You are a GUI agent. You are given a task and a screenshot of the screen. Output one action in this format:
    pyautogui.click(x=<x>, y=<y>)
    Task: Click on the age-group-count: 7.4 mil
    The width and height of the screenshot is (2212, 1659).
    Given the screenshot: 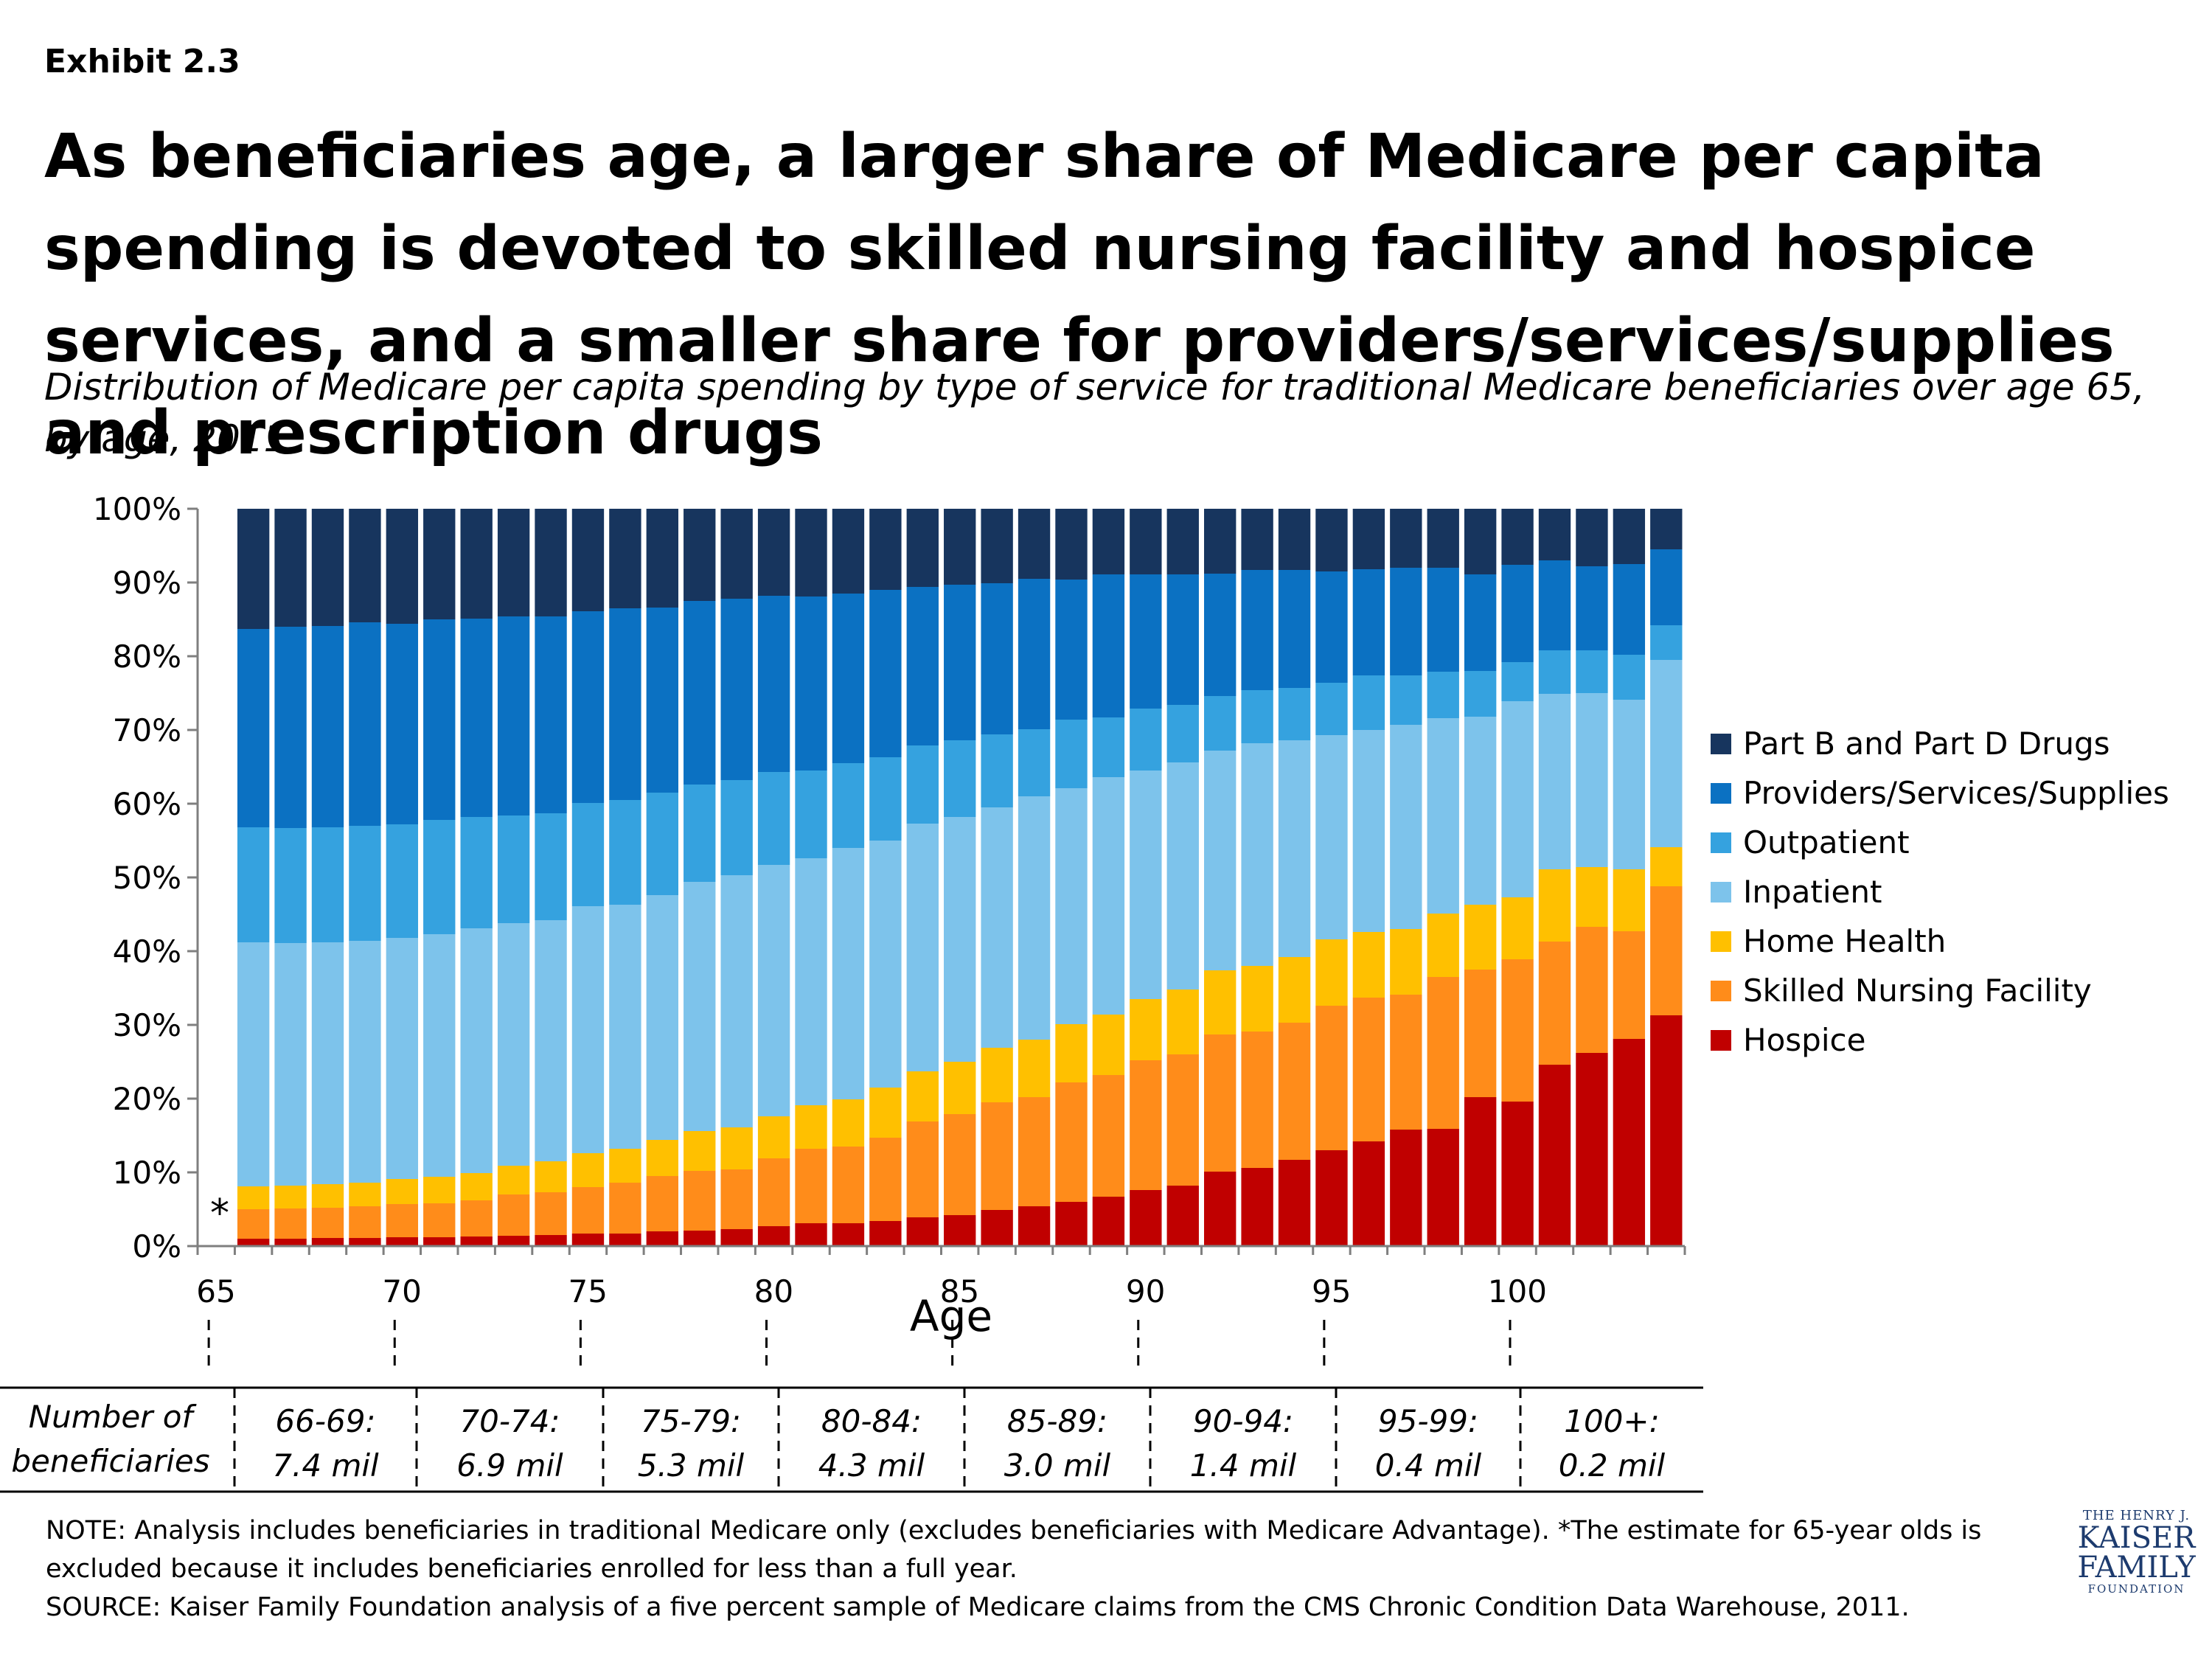 What is the action you would take?
    pyautogui.click(x=325, y=1465)
    